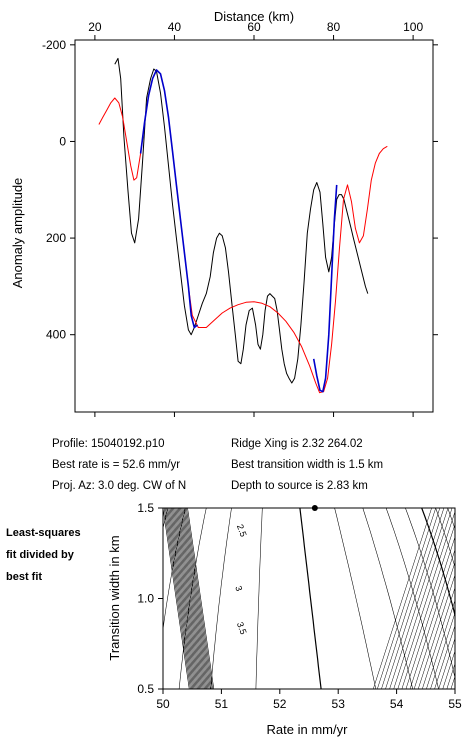 The height and width of the screenshot is (750, 467). Describe the element at coordinates (238, 588) in the screenshot. I see `contour-value-label: 3` at that location.